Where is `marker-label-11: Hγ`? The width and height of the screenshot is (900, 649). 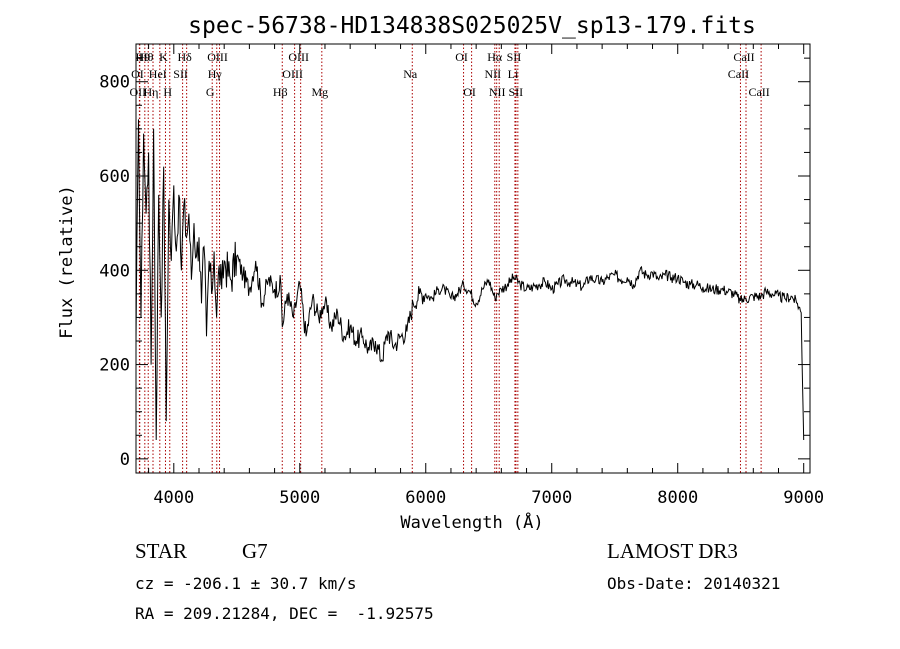
marker-label-11: Hγ is located at coordinates (215, 74).